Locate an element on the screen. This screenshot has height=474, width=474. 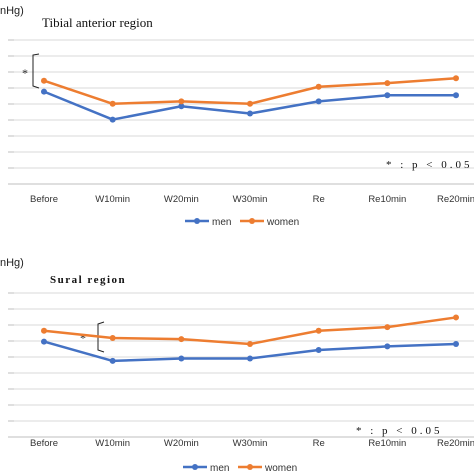
chart-title: Tibial anterior region is located at coordinates (97, 22).